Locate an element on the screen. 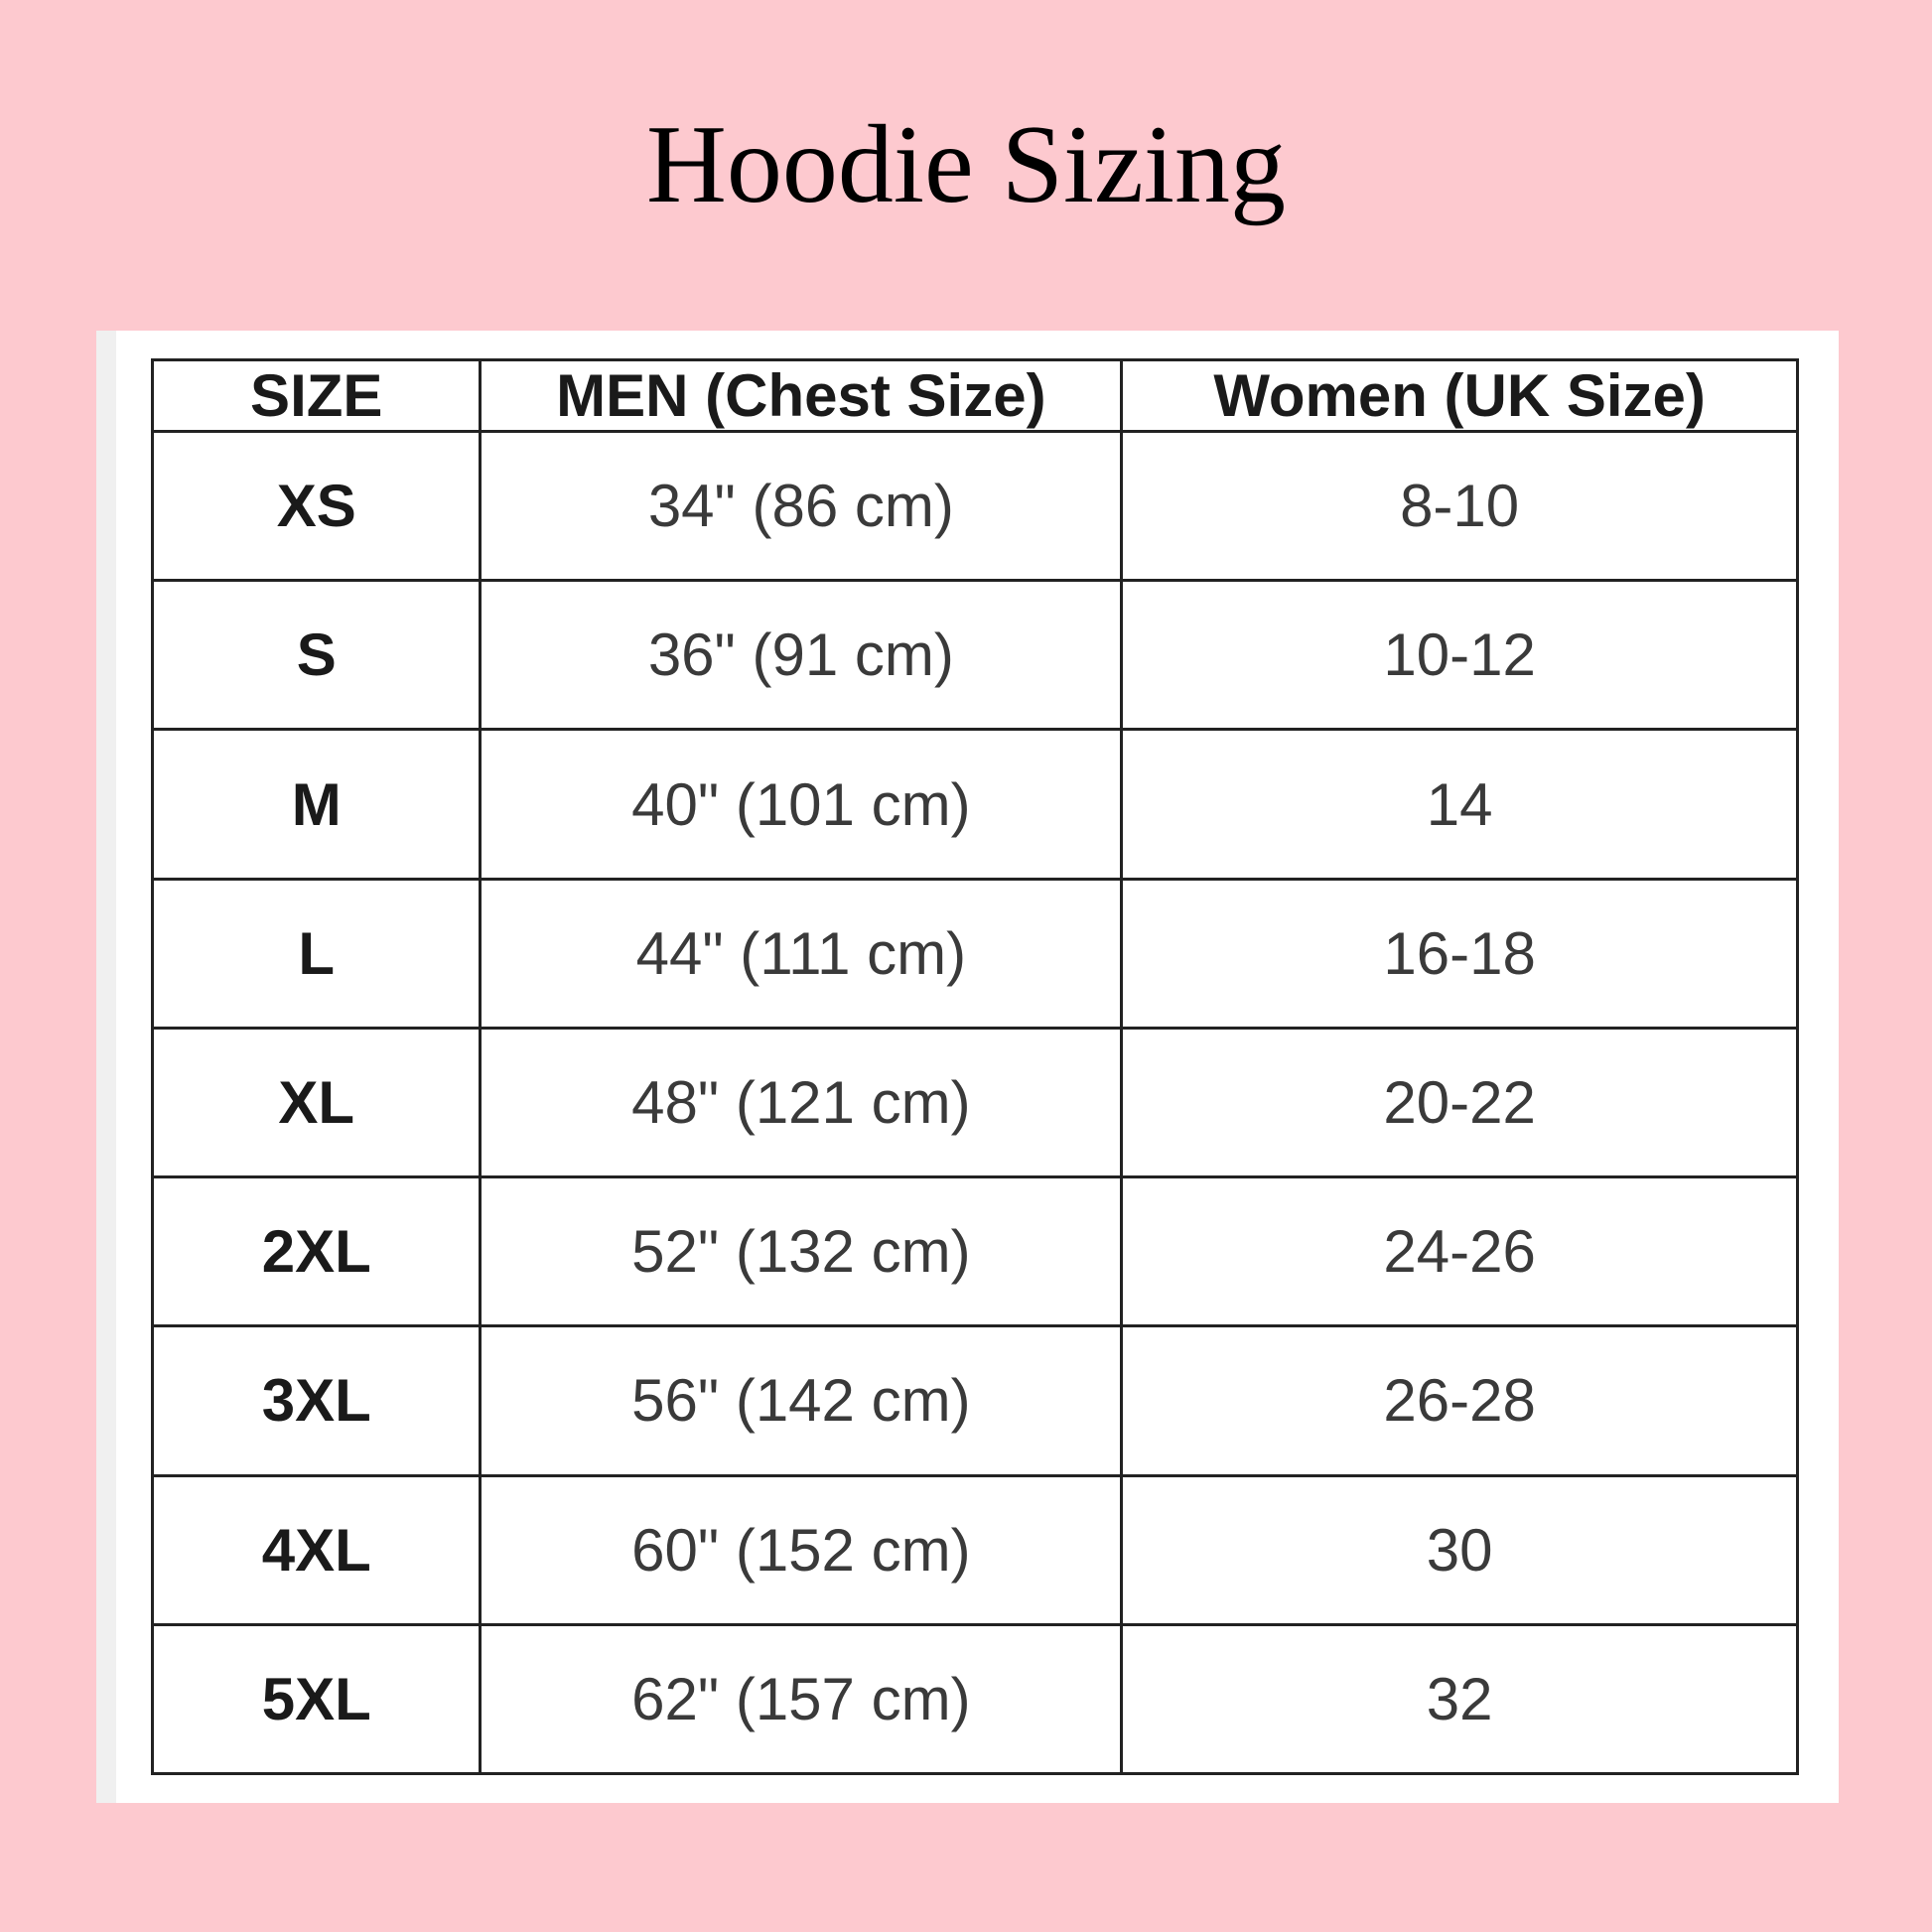 Image resolution: width=1932 pixels, height=1932 pixels. panel-edge is located at coordinates (106, 1067).